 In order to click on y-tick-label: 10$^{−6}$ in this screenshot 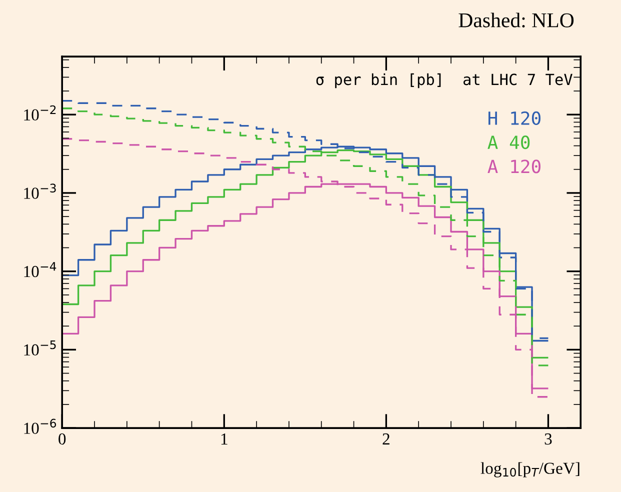, I will do `click(40, 426)`.